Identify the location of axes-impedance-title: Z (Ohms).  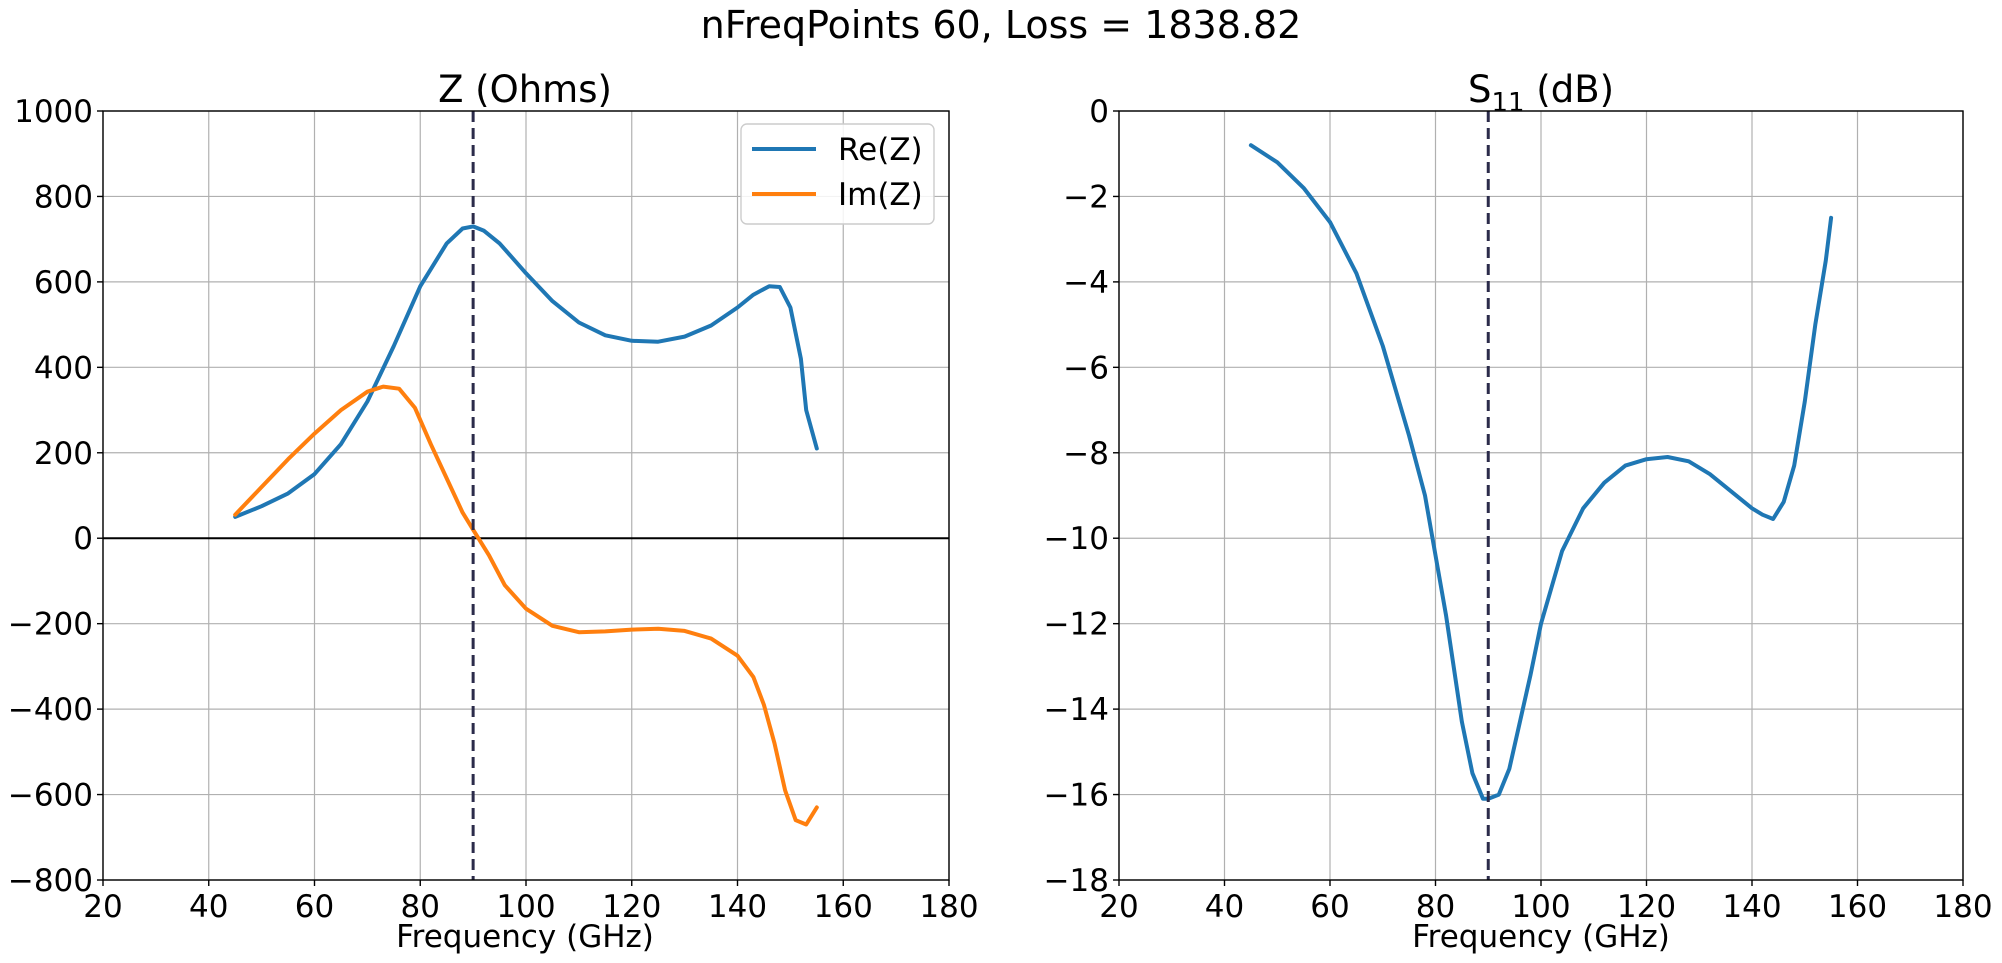
(525, 89).